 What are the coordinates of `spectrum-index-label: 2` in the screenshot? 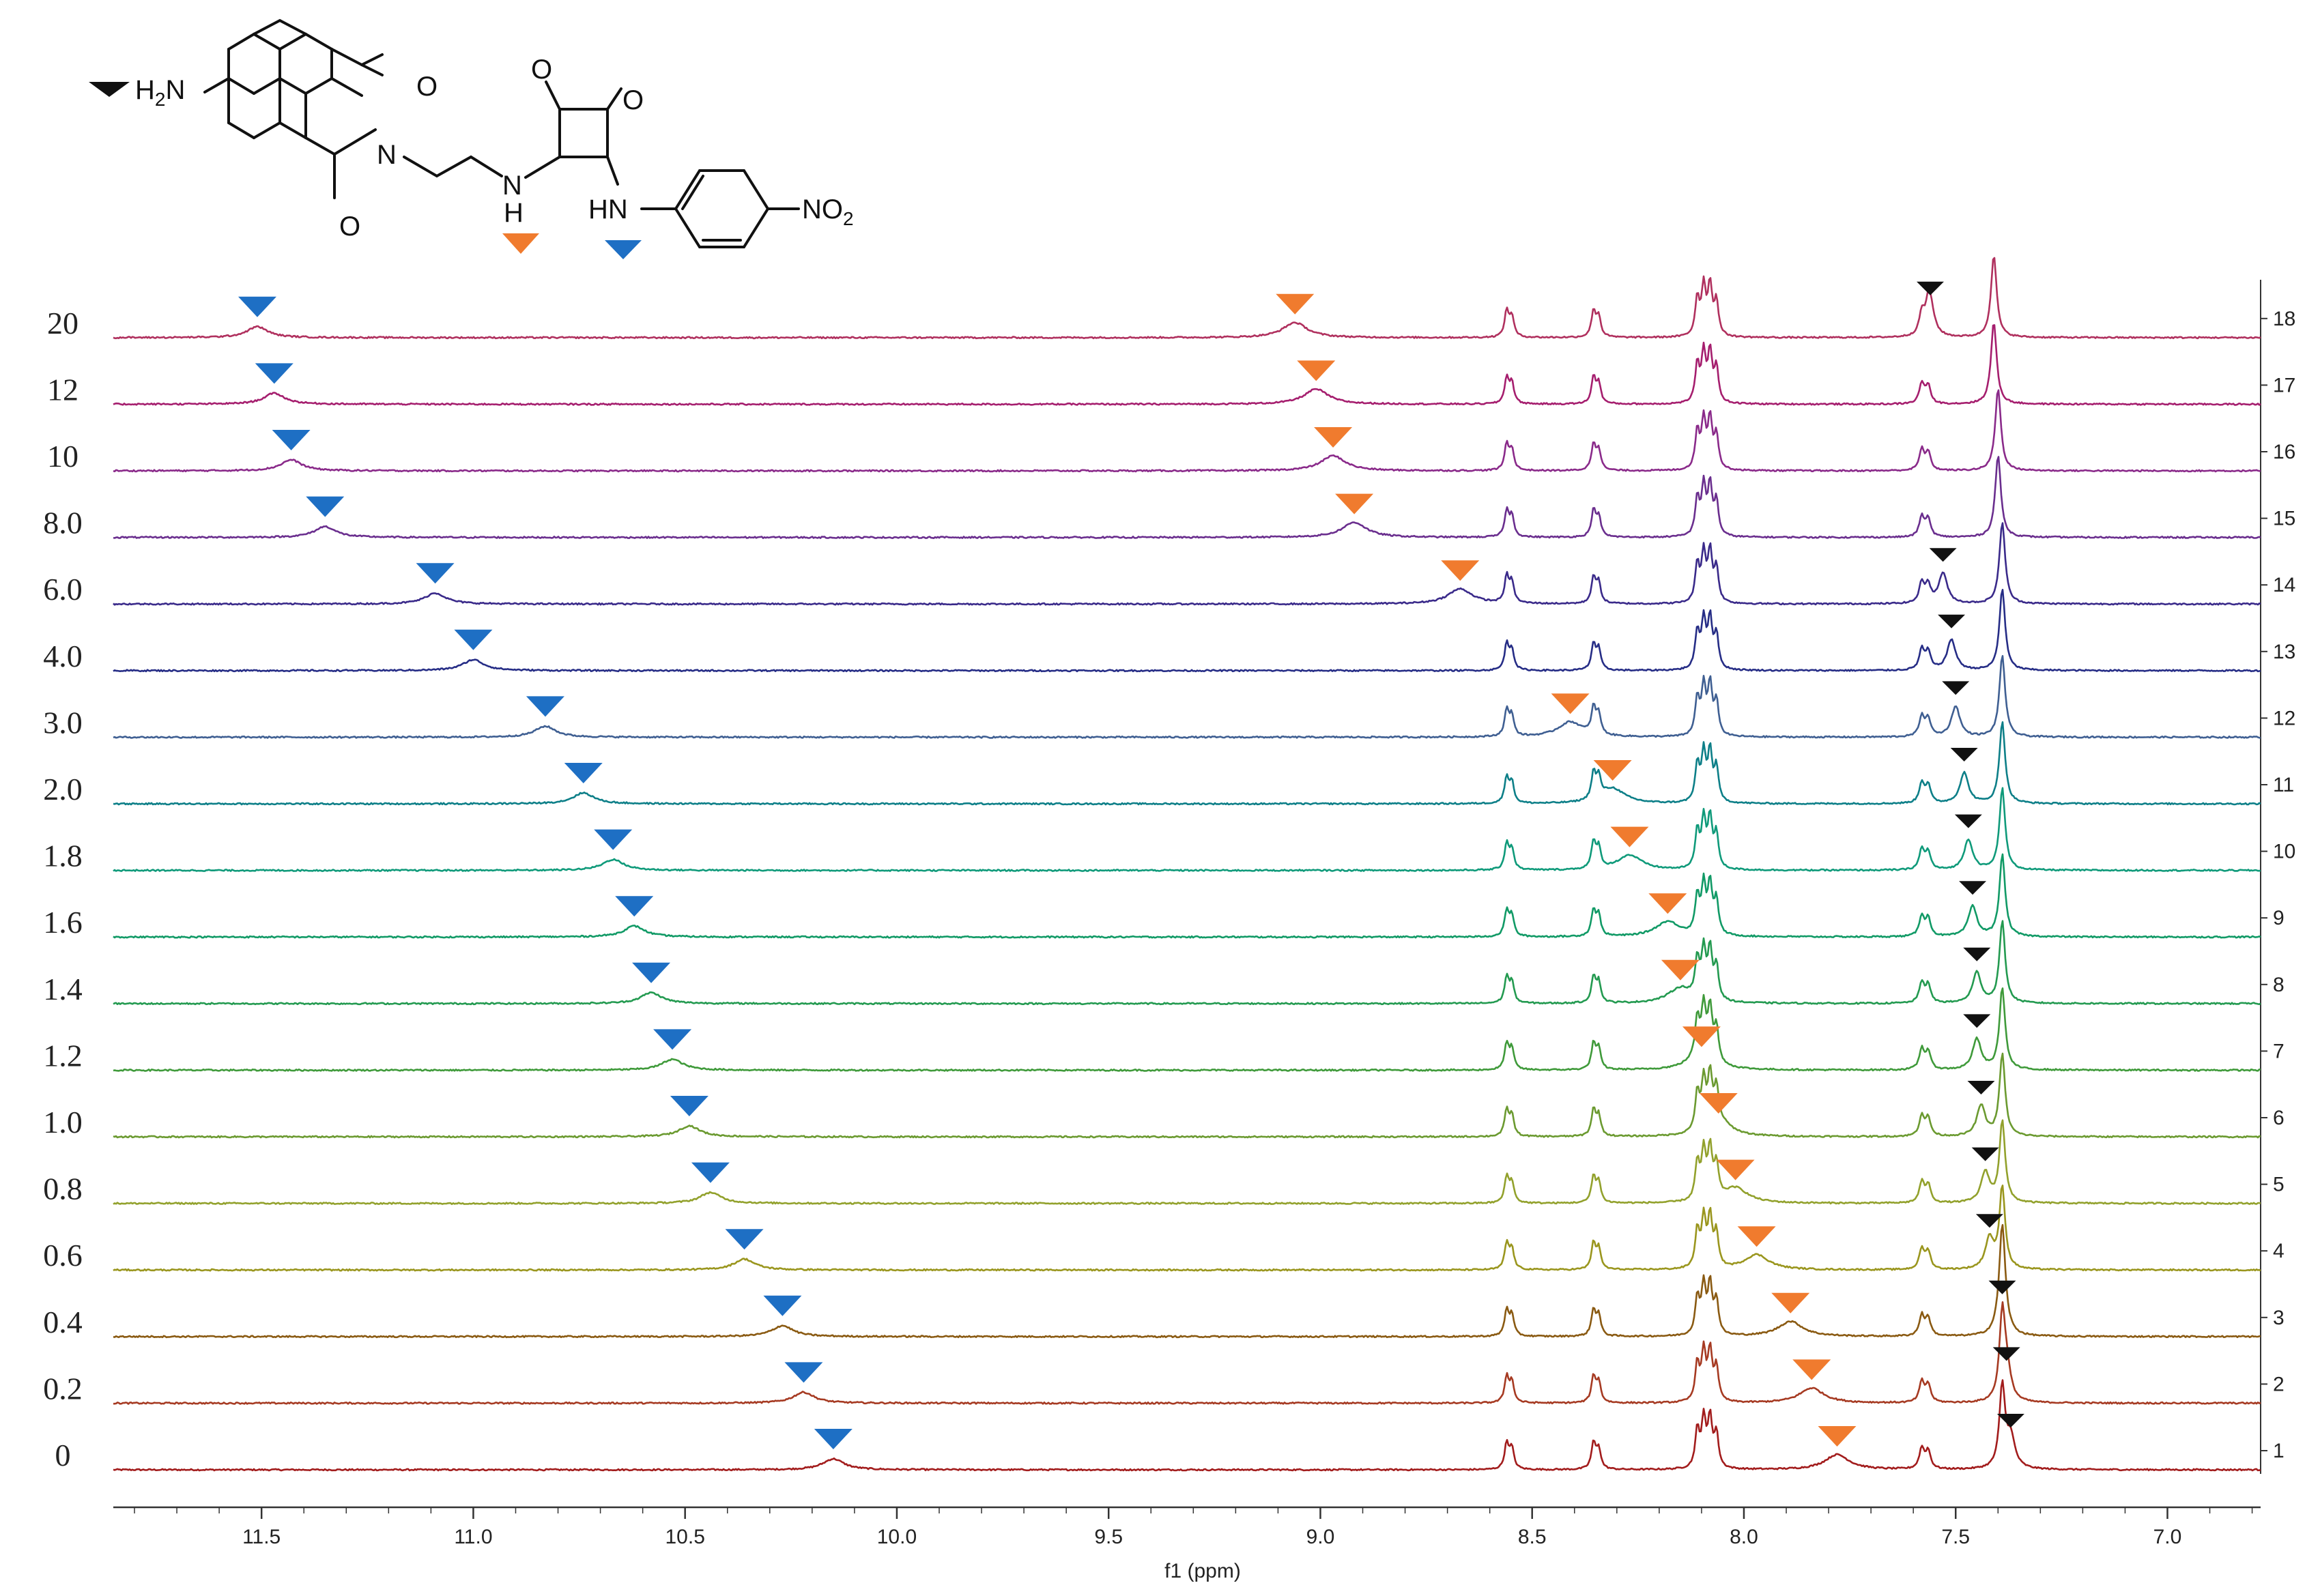 It's located at (2279, 1384).